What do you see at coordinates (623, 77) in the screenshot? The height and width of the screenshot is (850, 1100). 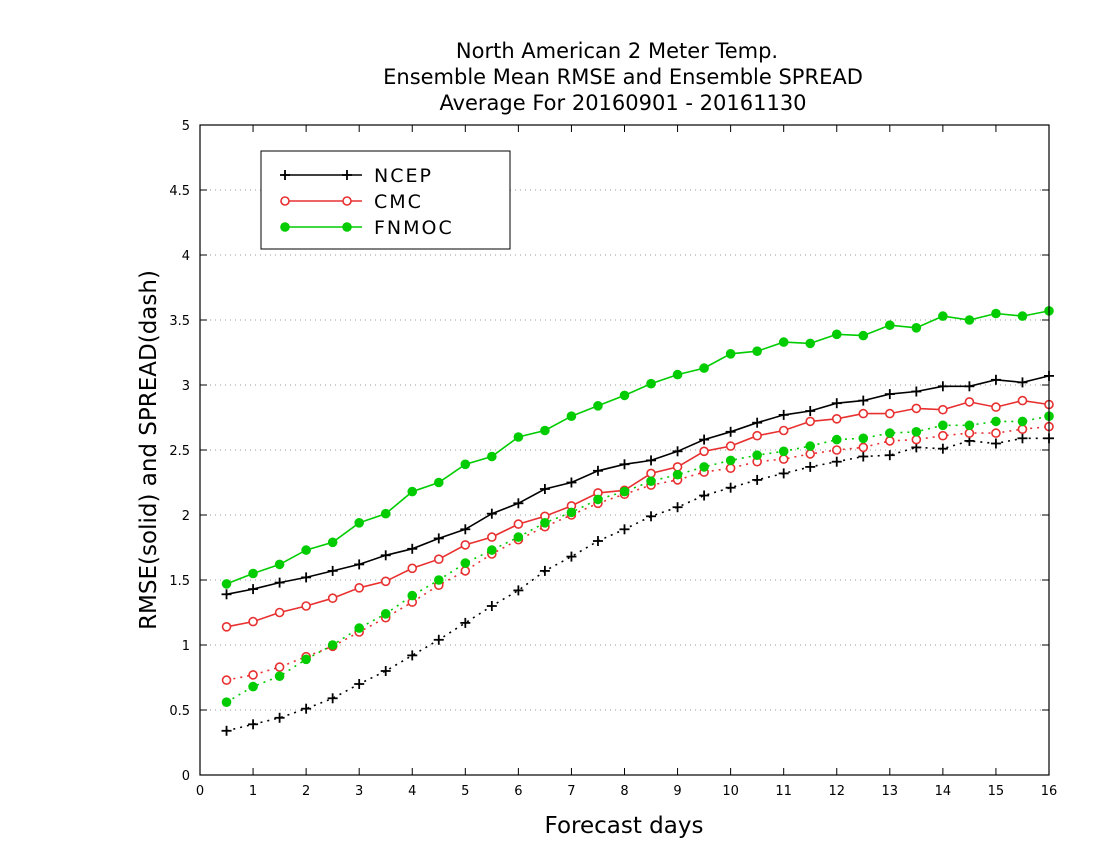 I see `chart-title-line-2: Ensemble Mean RMSE and Ensemble SPREAD` at bounding box center [623, 77].